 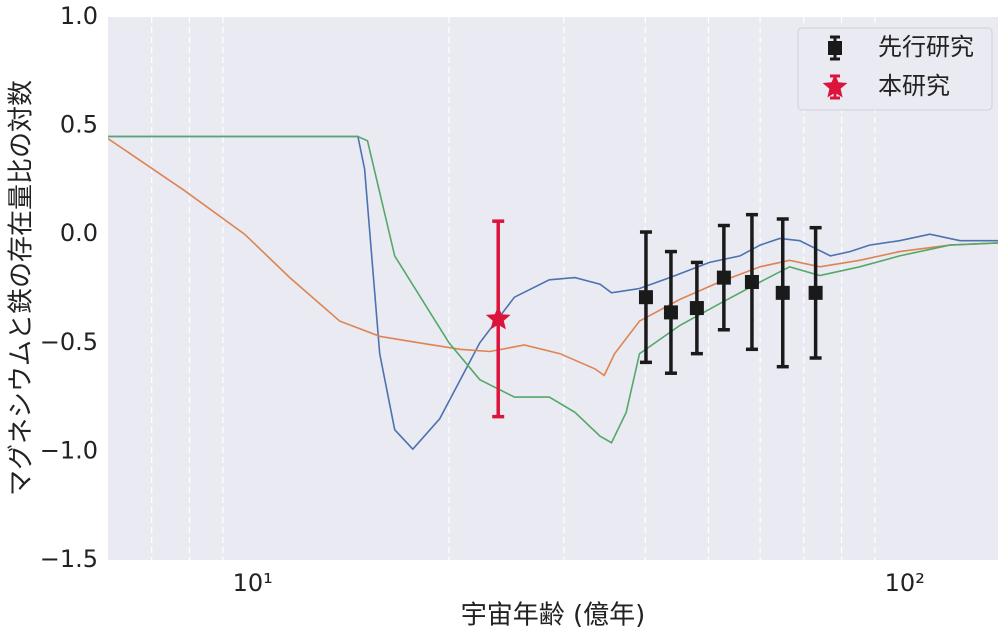 I want to click on legend-label: 先行研究, so click(x=926, y=47).